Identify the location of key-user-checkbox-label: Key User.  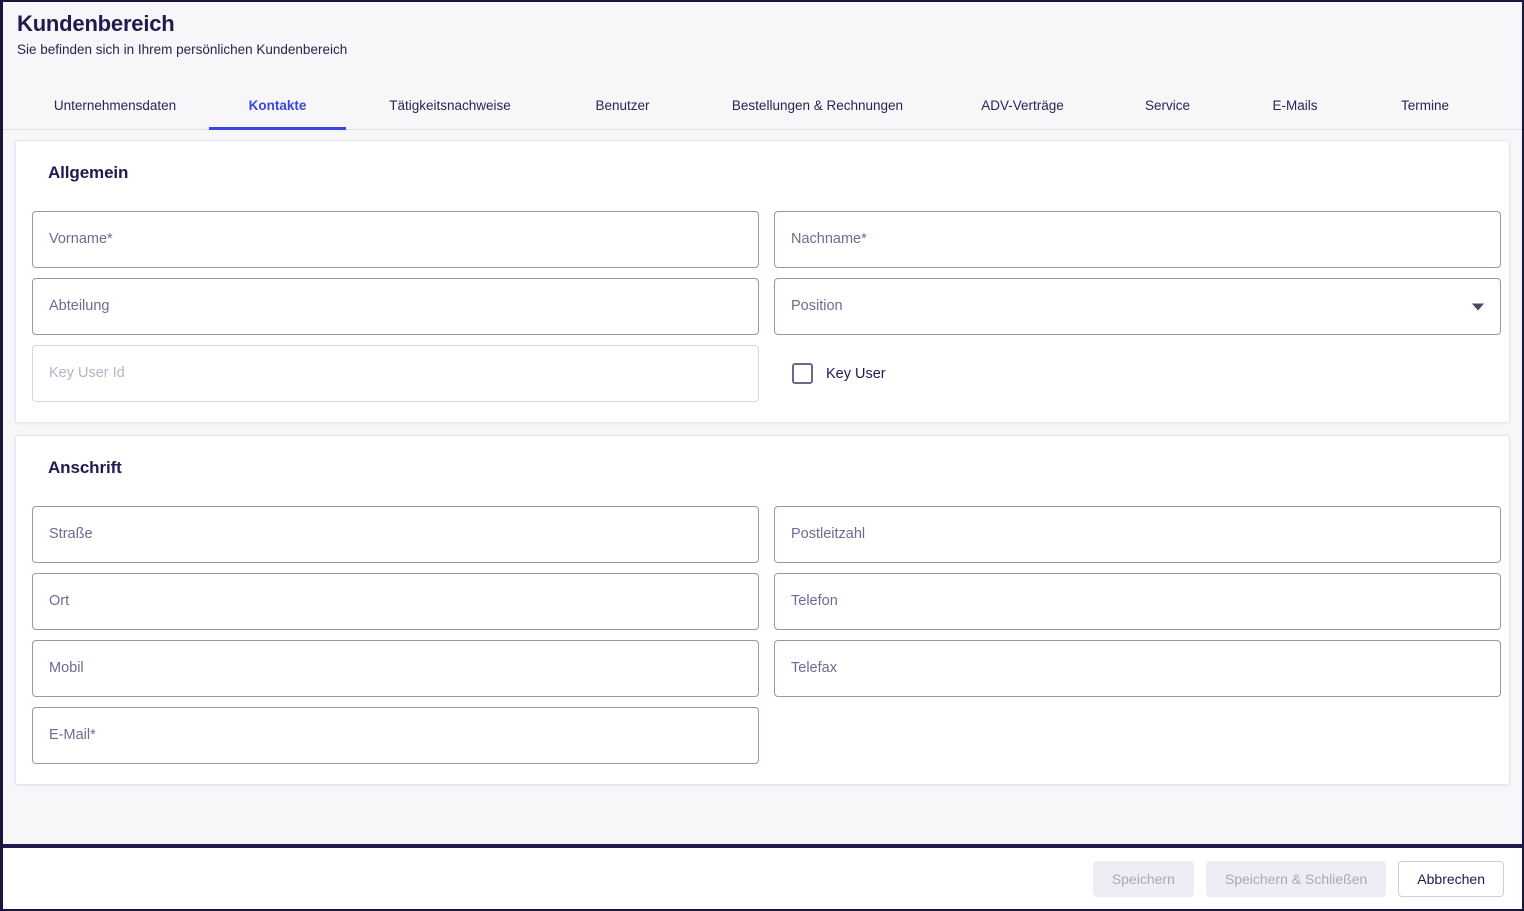
(856, 373).